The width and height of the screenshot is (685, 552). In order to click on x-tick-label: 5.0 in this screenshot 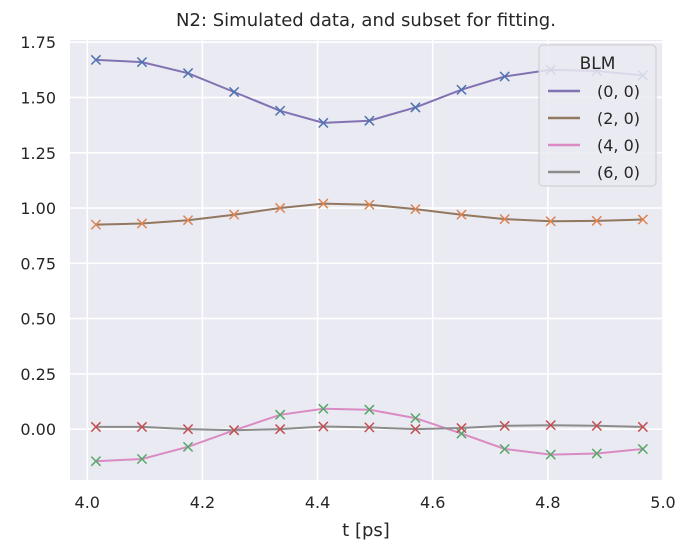, I will do `click(662, 502)`.